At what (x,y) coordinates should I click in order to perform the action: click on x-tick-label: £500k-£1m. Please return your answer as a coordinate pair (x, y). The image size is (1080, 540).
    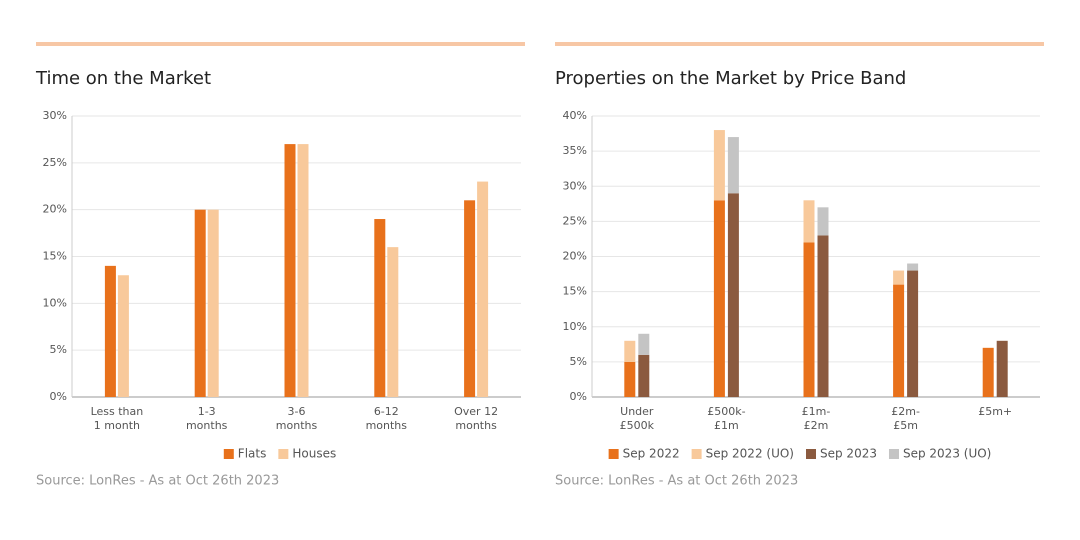
    Looking at the image, I should click on (726, 418).